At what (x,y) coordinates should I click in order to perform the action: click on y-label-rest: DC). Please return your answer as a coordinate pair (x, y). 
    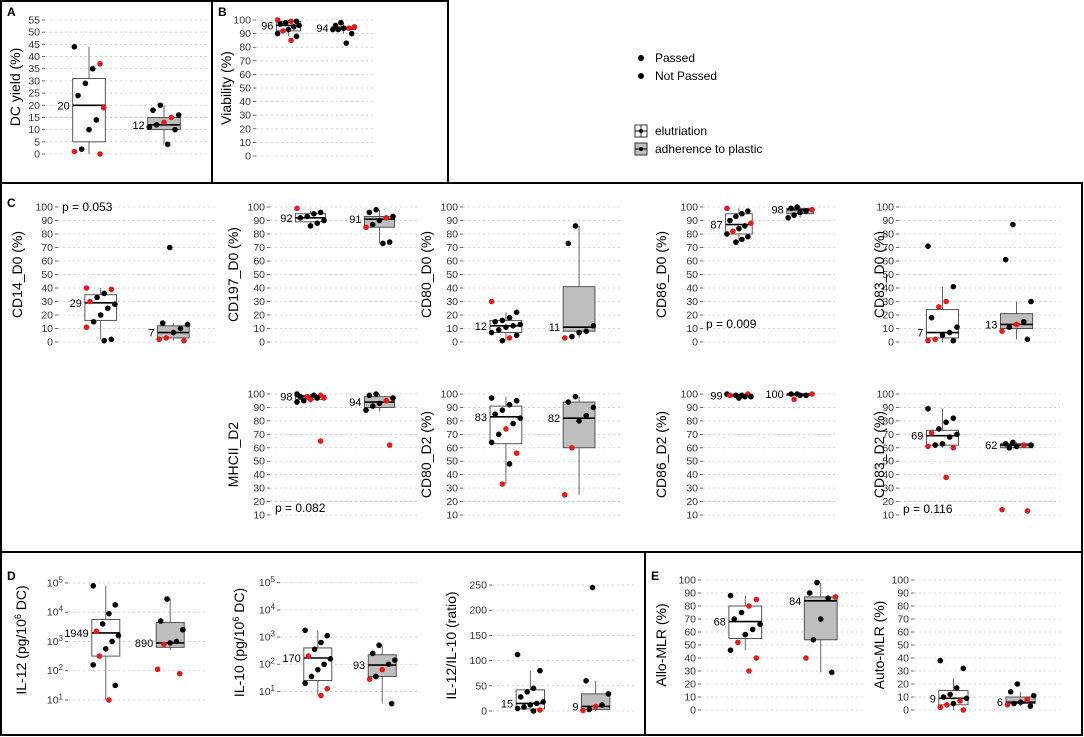
    Looking at the image, I should click on (21, 599).